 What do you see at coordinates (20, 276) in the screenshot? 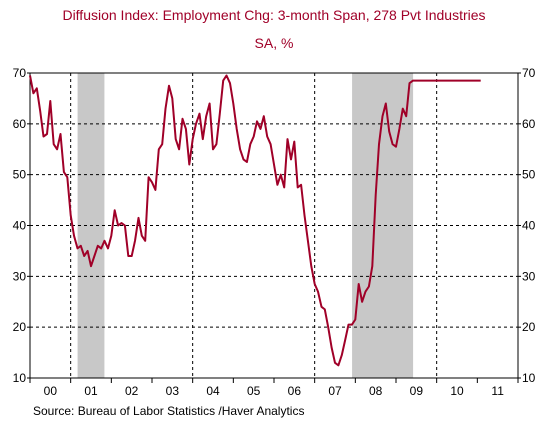
I see `y-tick-label-left: 30` at bounding box center [20, 276].